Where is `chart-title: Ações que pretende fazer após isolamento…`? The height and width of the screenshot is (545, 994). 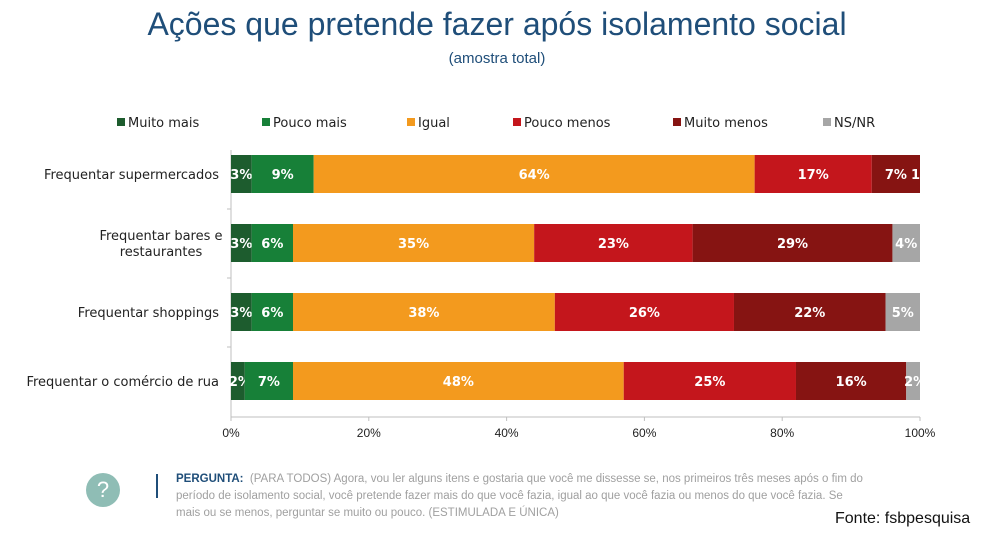 chart-title: Ações que pretende fazer após isolamento… is located at coordinates (497, 24).